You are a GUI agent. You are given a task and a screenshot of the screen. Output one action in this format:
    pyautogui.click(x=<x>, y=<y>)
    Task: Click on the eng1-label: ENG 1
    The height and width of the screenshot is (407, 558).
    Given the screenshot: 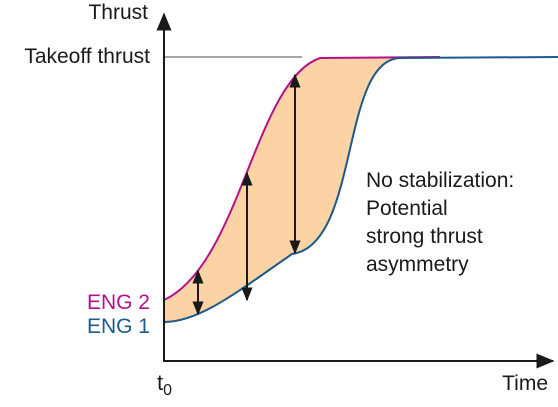 What is the action you would take?
    pyautogui.click(x=118, y=326)
    